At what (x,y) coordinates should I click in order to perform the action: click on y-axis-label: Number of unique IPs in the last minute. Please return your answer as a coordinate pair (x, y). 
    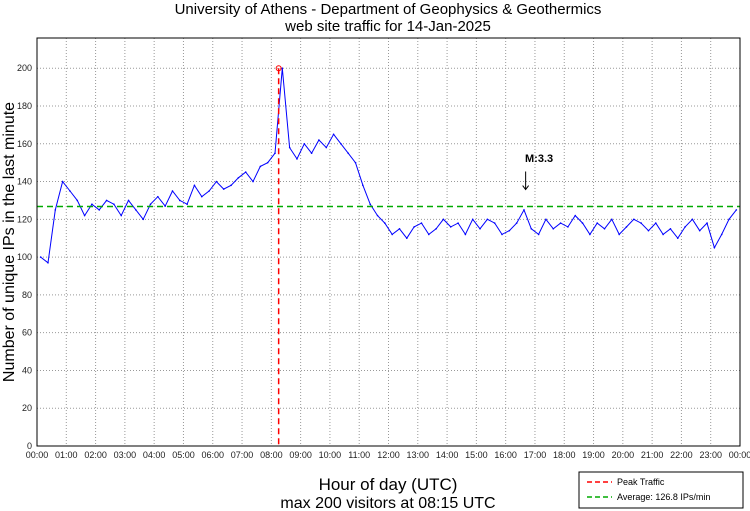
    Looking at the image, I should click on (9, 242).